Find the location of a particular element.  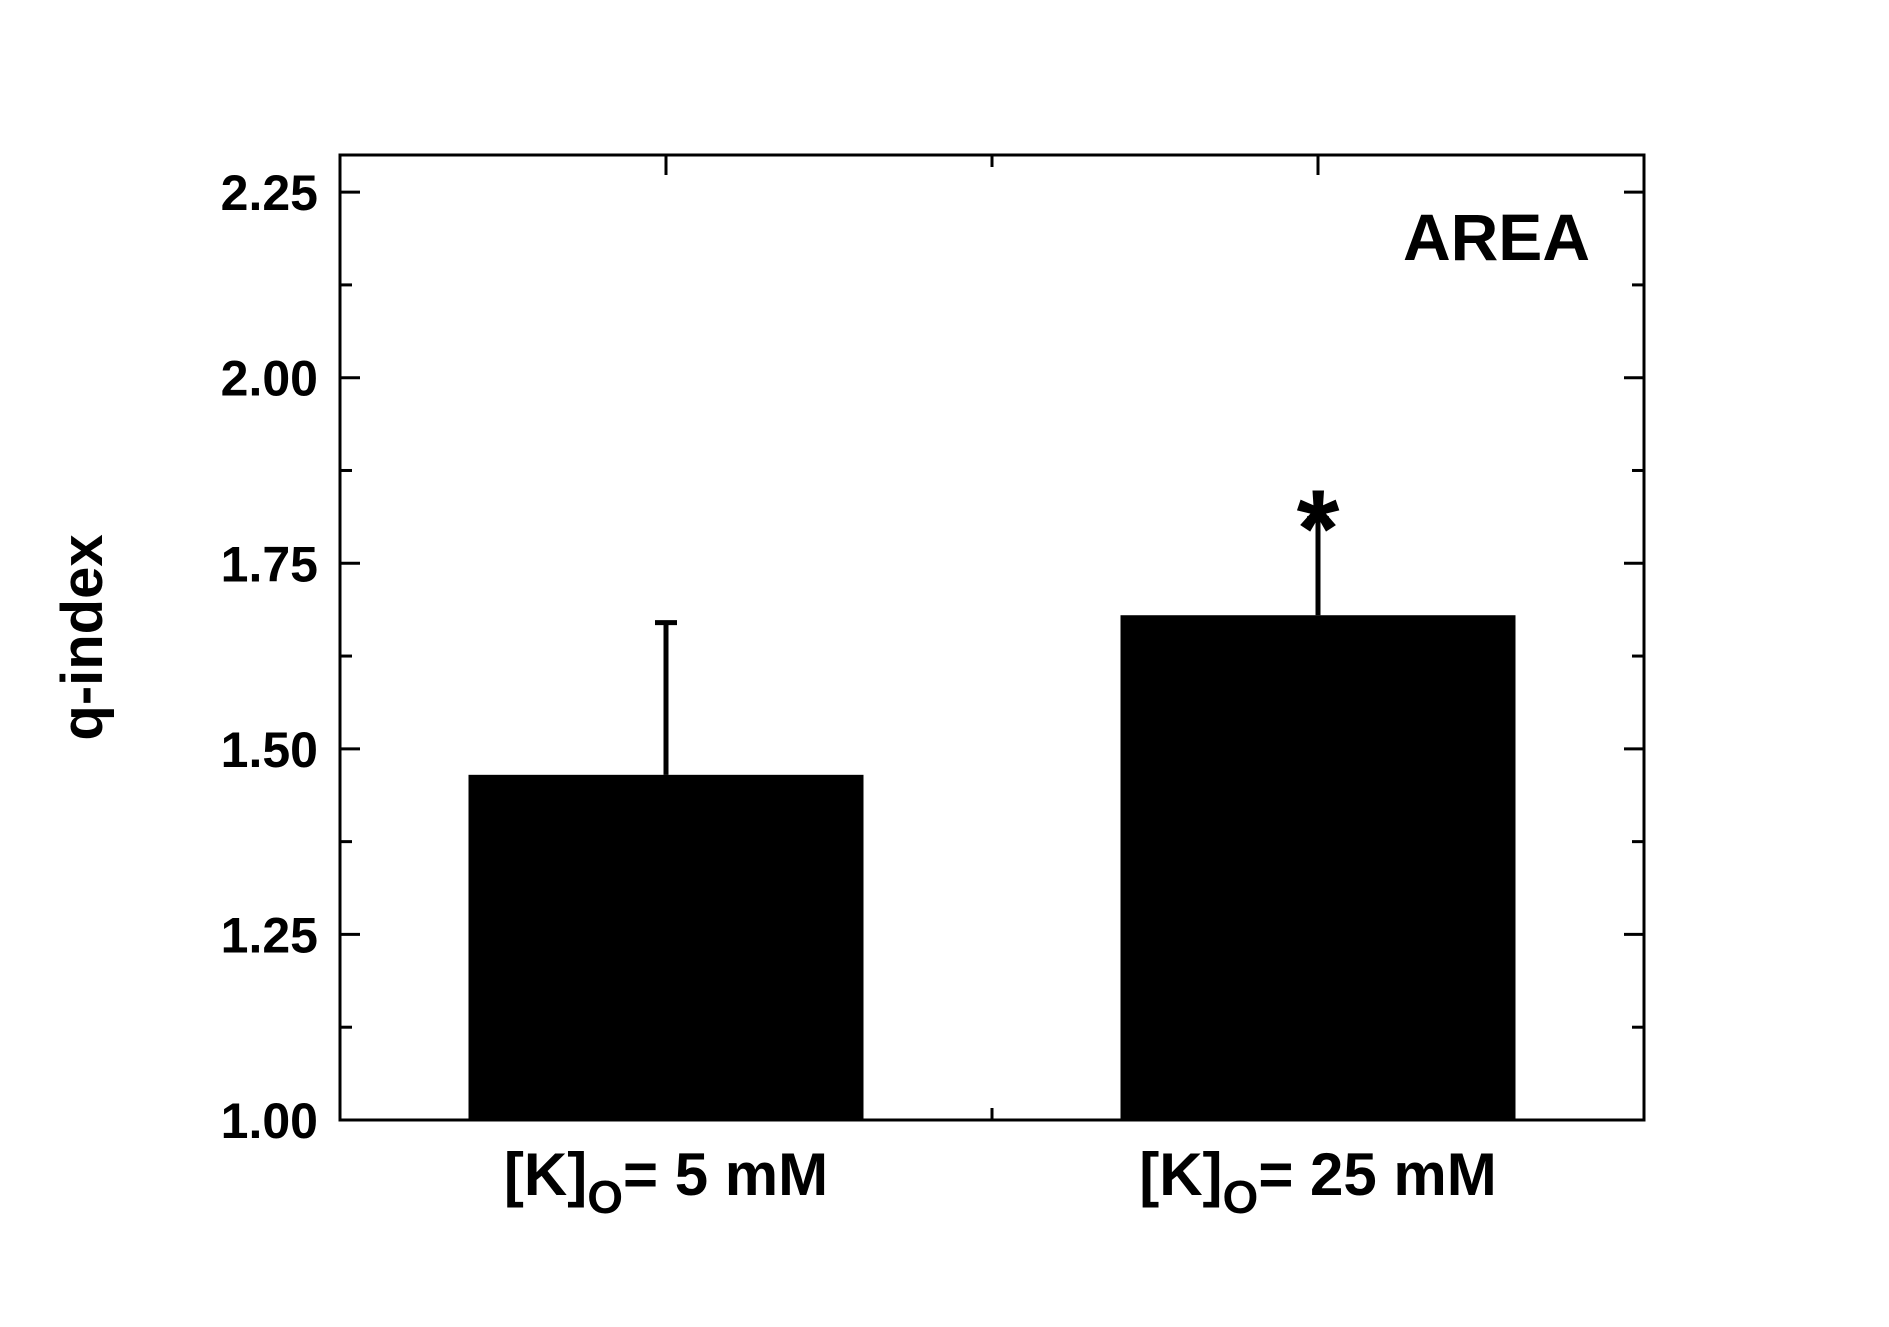

significance-marks: * is located at coordinates (1318, 529).